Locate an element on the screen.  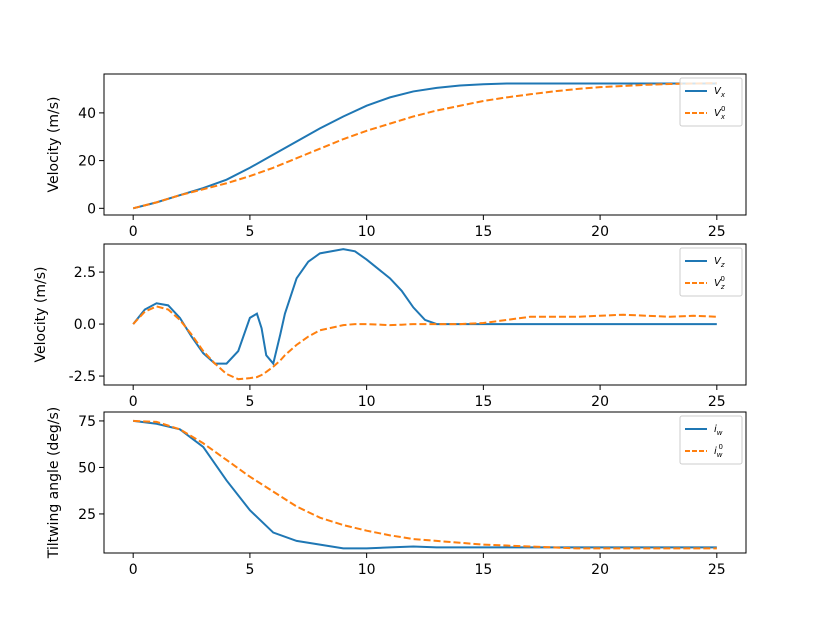
y-tick-label: 0.0 is located at coordinates (85, 325).